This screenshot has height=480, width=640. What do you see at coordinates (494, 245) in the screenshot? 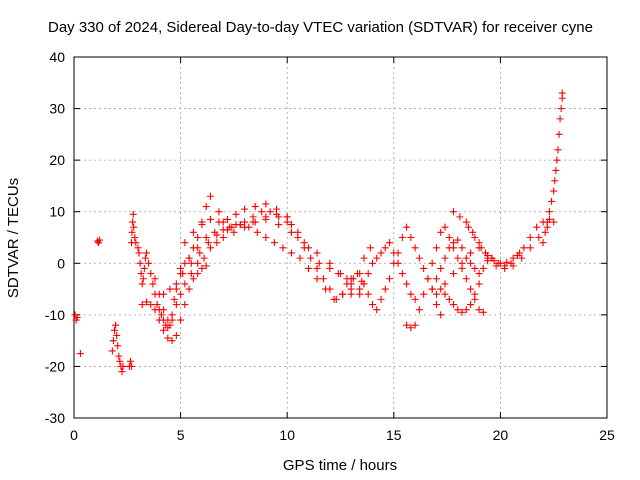
I see `series-late-c` at bounding box center [494, 245].